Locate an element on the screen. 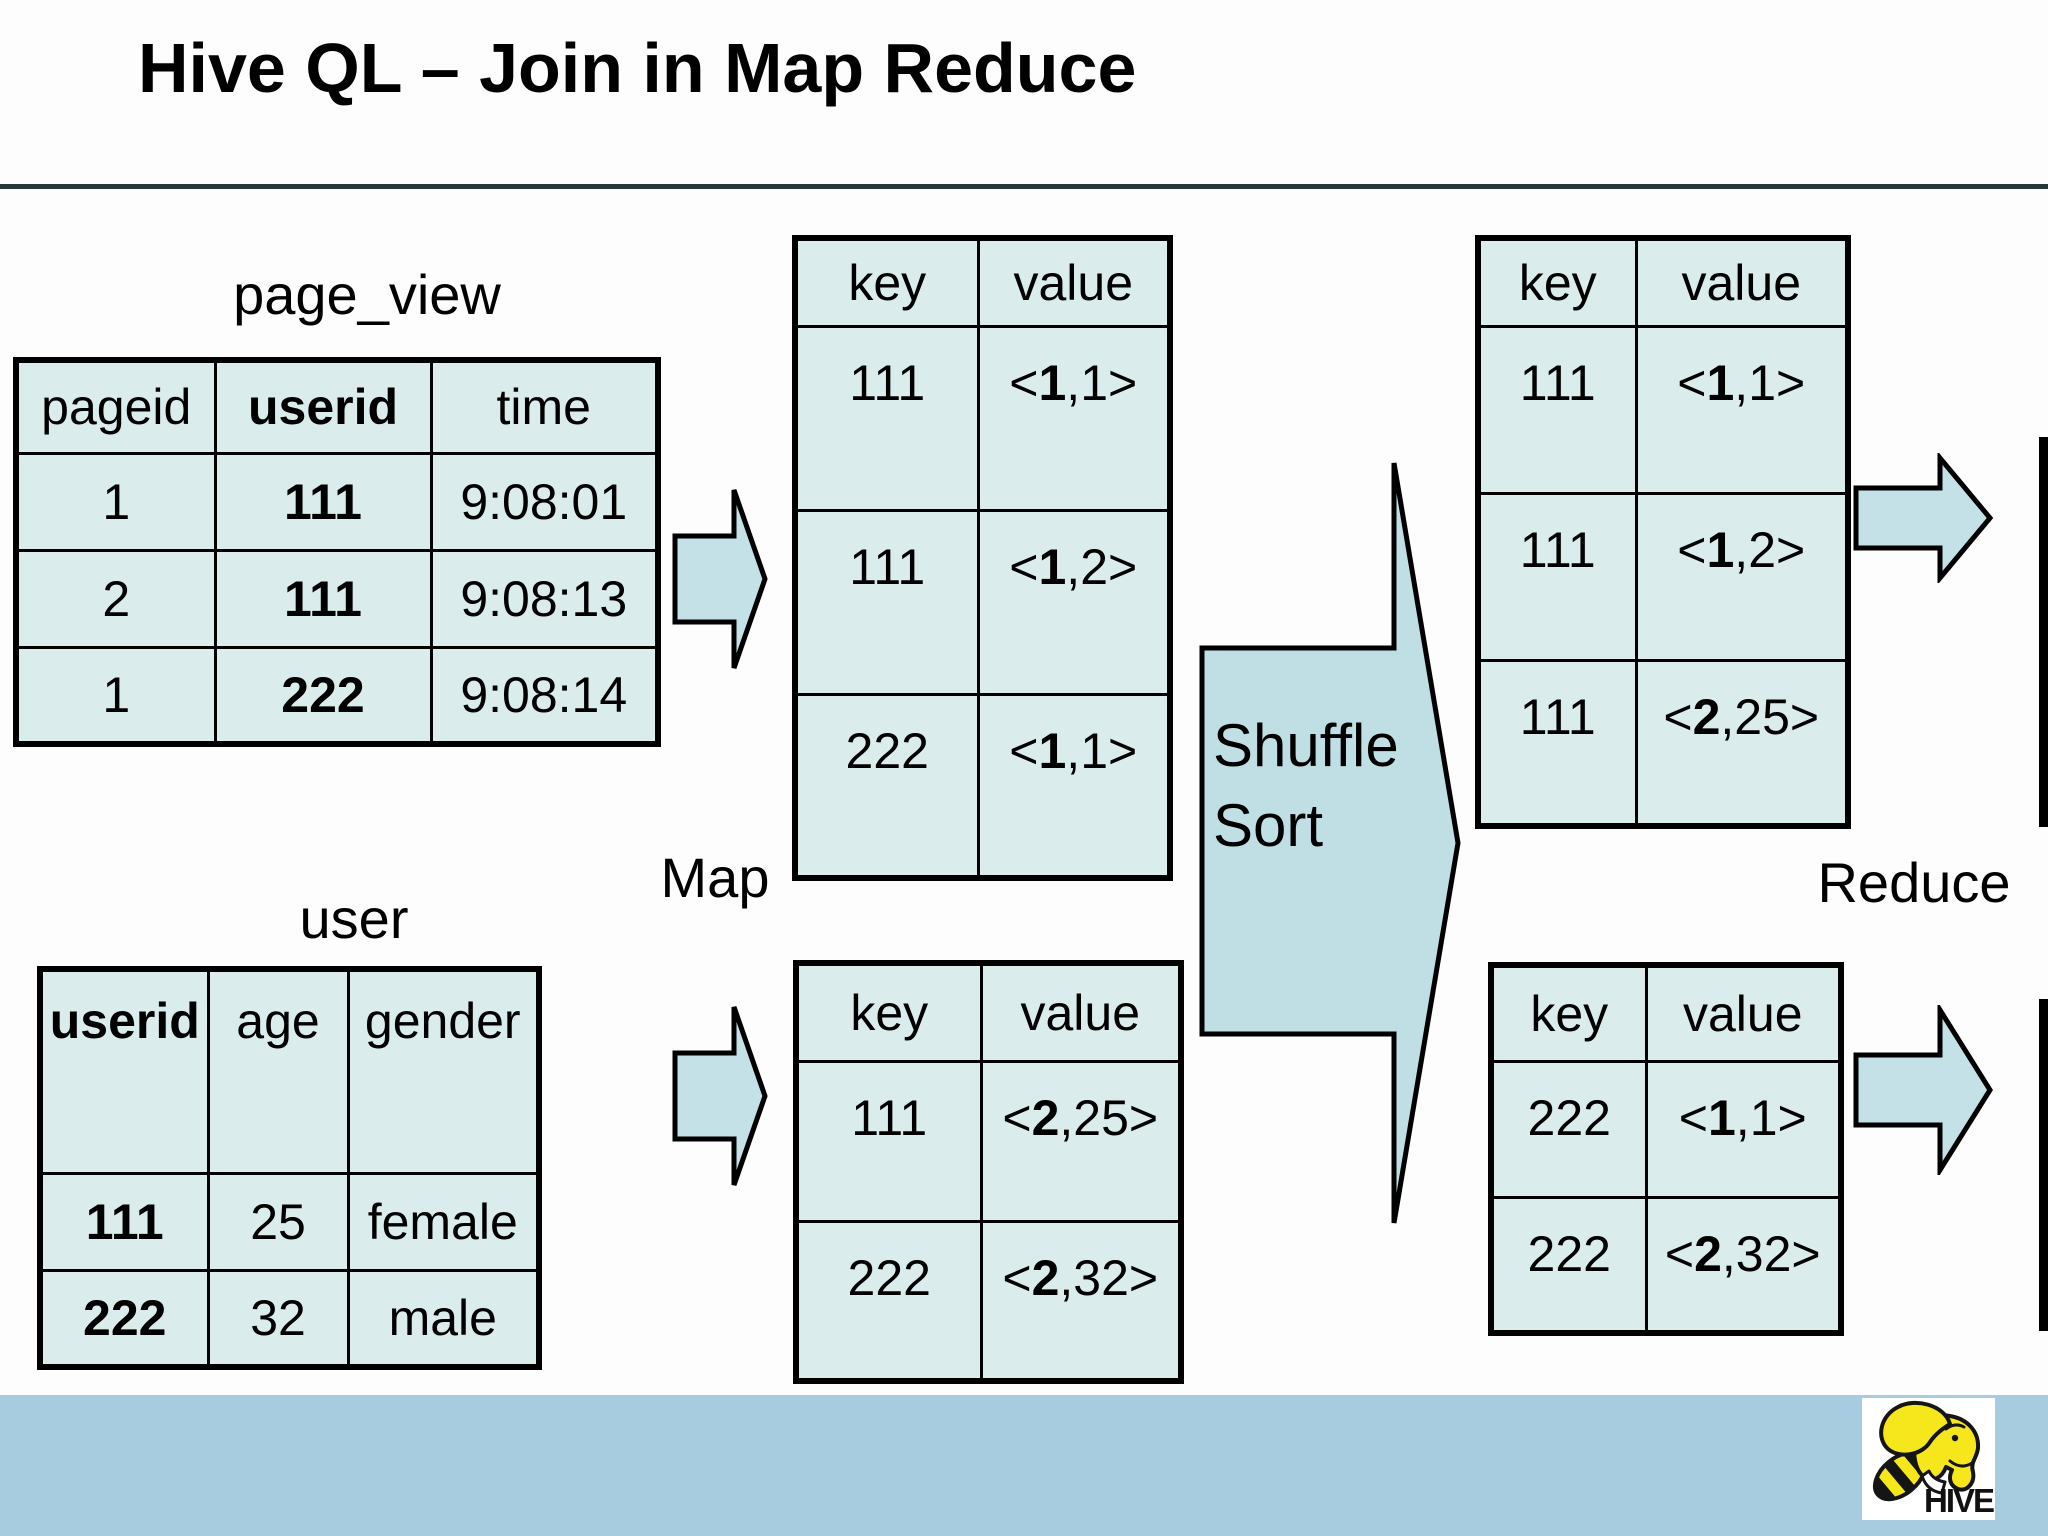  map-arrow-bottom-icon is located at coordinates (720, 1096).